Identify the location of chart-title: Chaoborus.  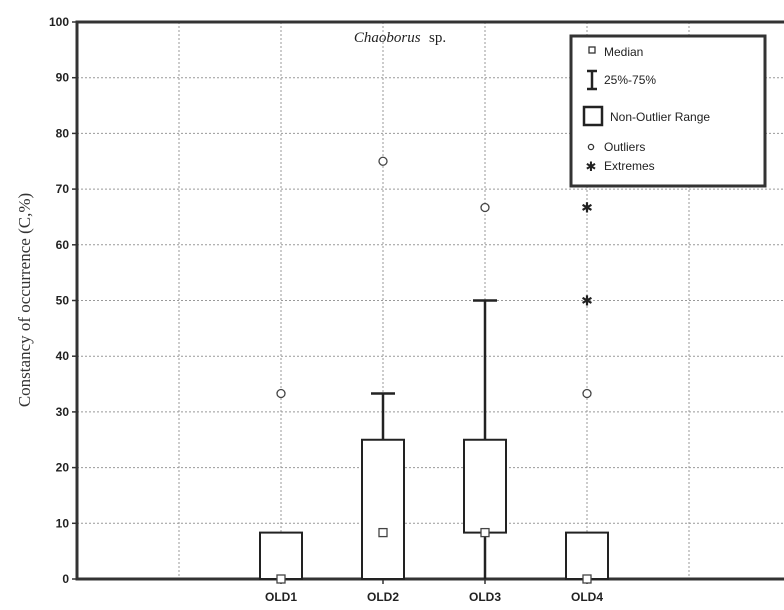
(387, 38).